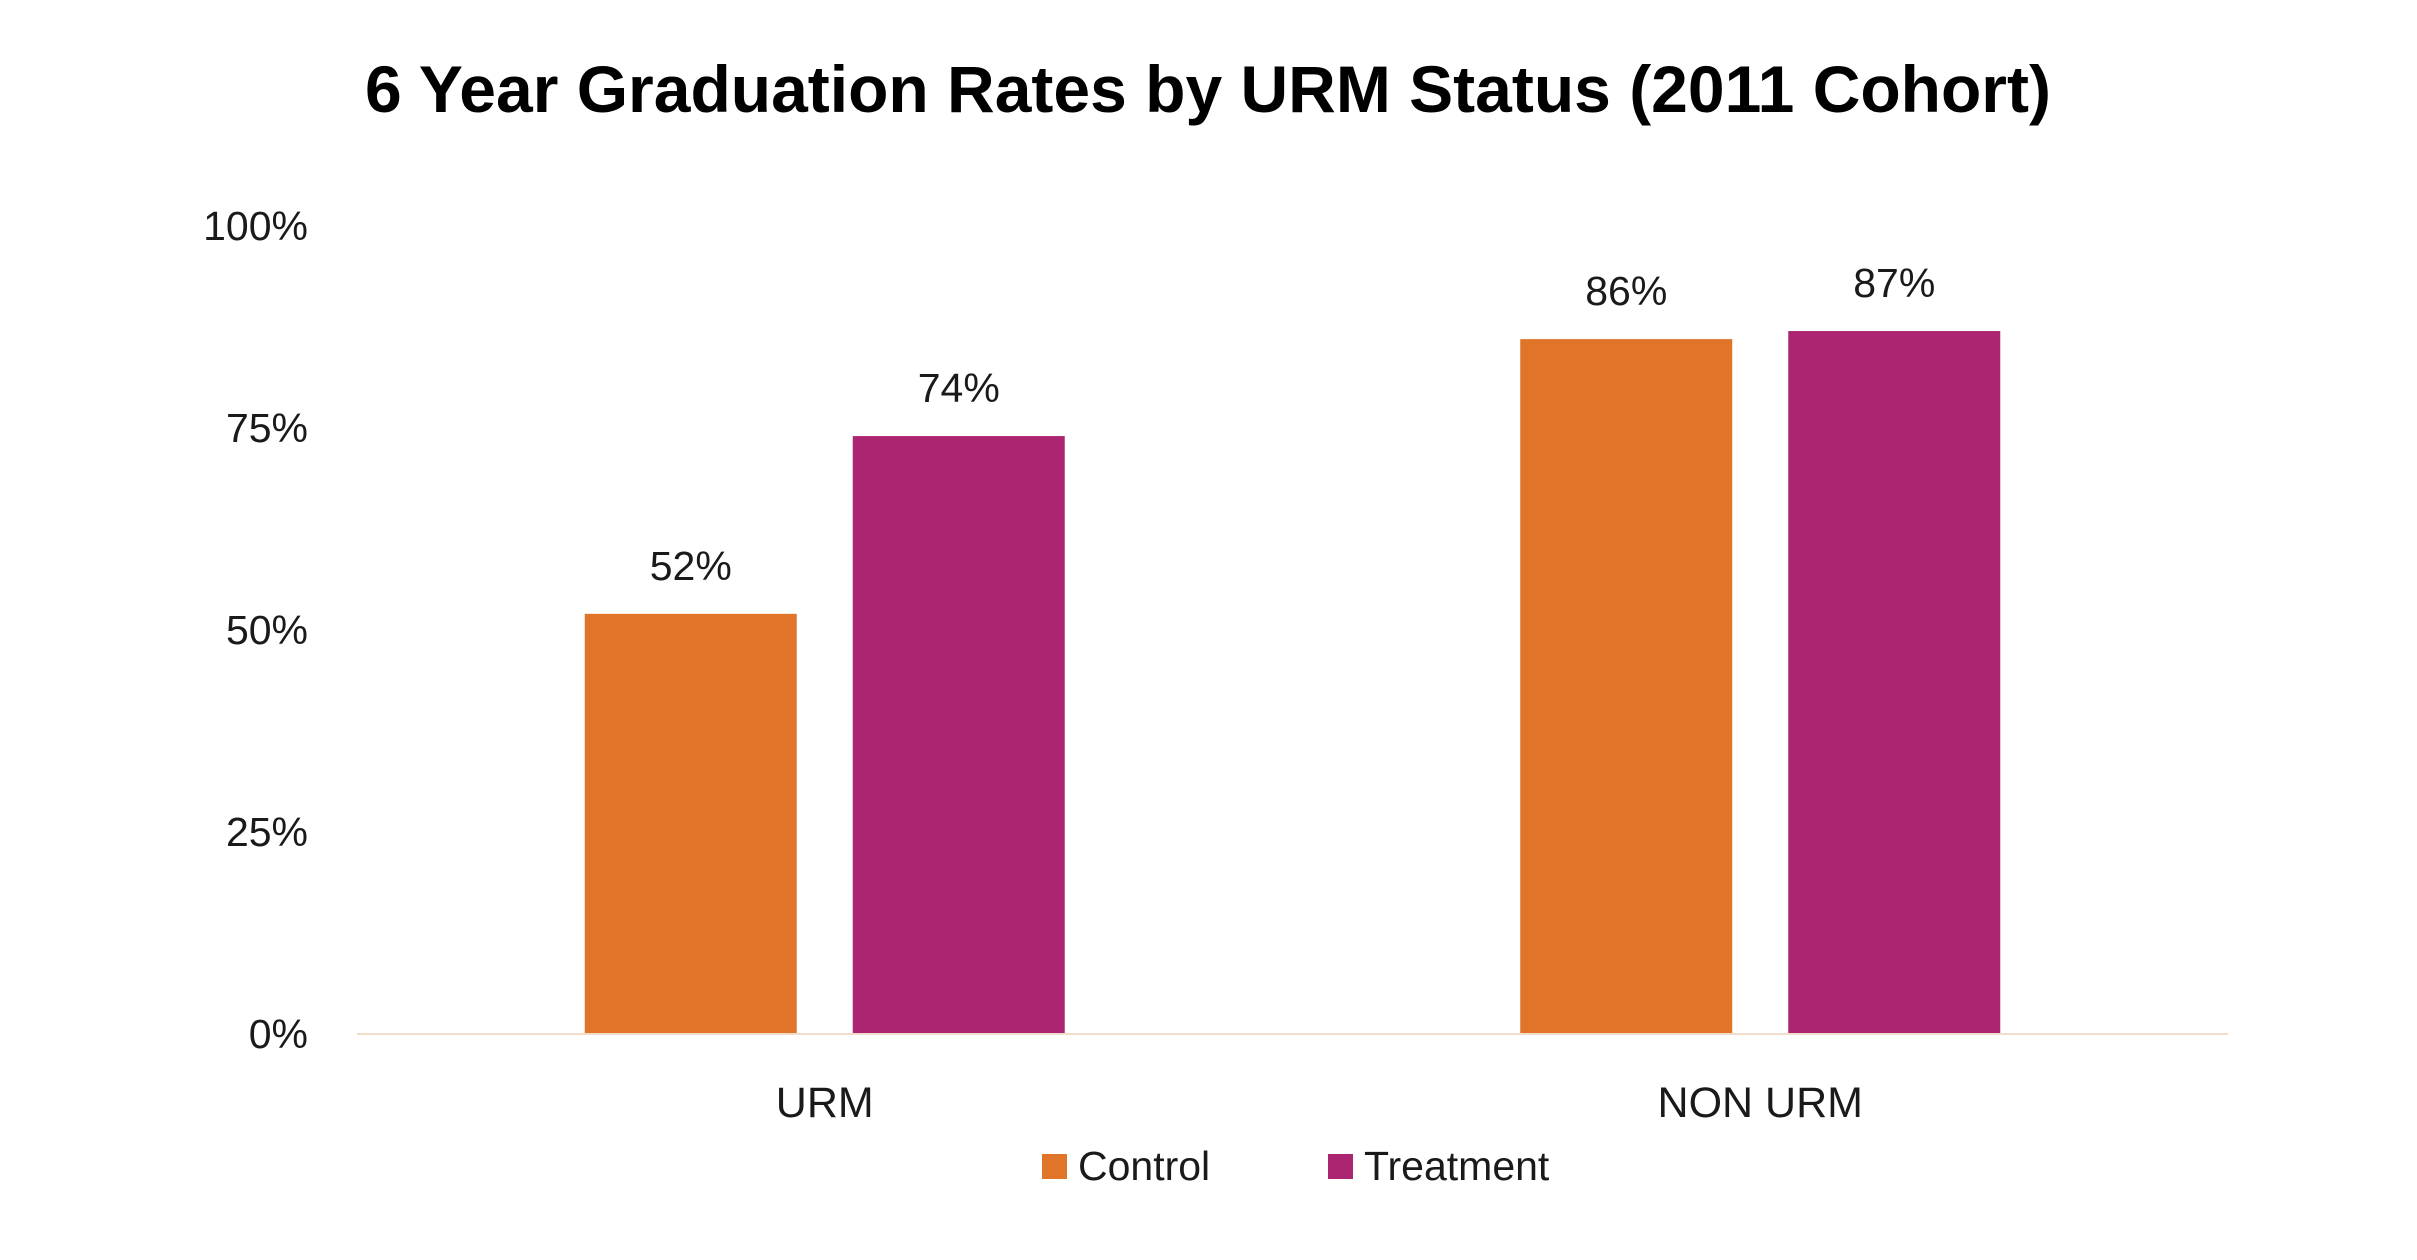 The height and width of the screenshot is (1260, 2417). I want to click on legend-label: Treatment, so click(1457, 1166).